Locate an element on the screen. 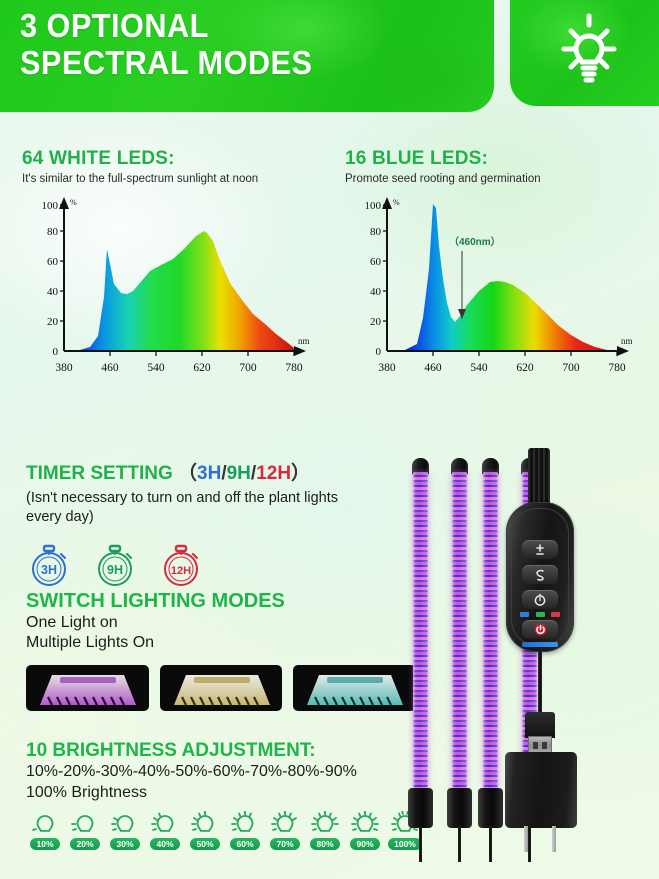 The image size is (659, 879). brightness-level-30: 30% is located at coordinates (125, 831).